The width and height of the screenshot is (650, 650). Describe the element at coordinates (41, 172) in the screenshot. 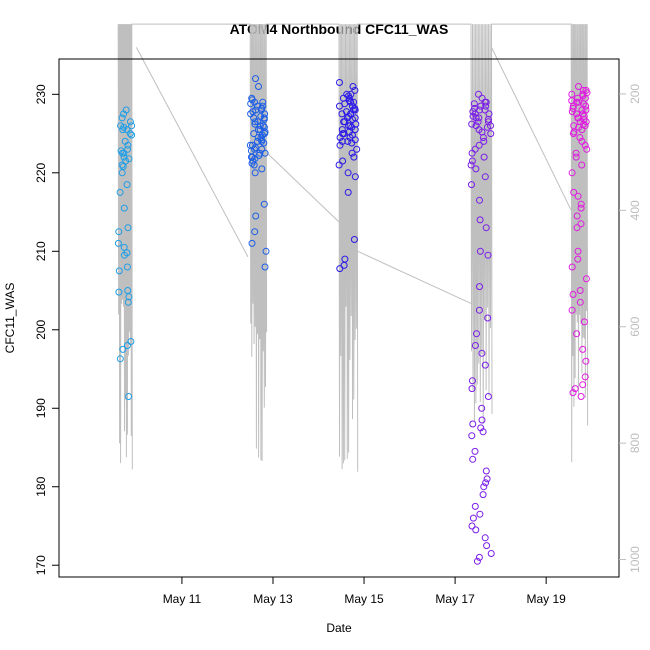

I see `y-tick-label-5: 220` at that location.